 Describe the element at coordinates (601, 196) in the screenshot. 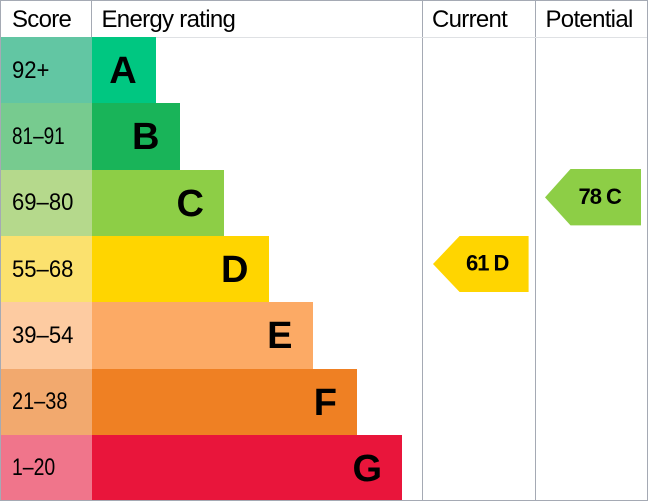

I see `svg-text: 78 C` at that location.